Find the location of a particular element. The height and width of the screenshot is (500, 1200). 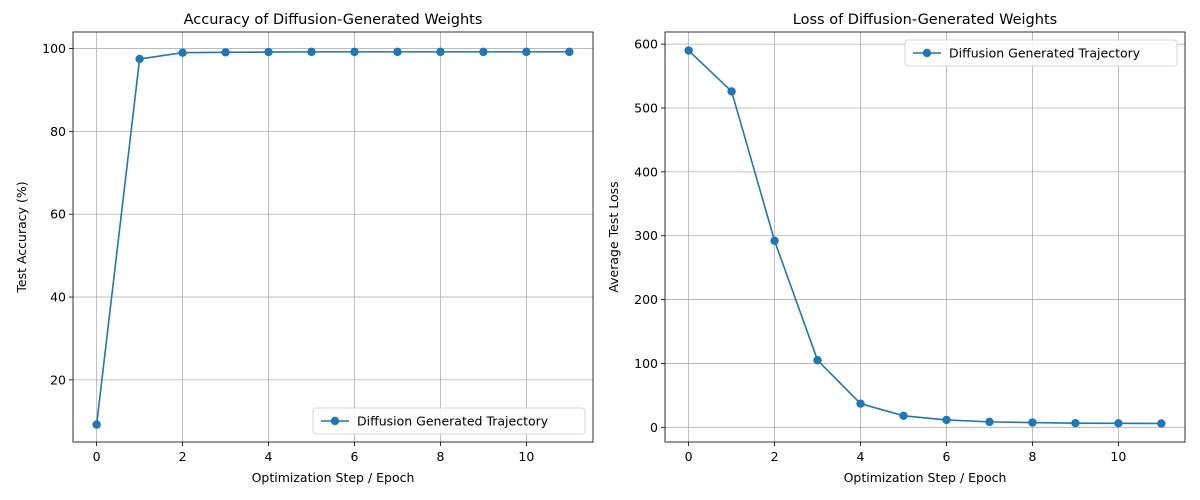

accuracy-legend: Diffusion Generated Trajectory is located at coordinates (449, 421).